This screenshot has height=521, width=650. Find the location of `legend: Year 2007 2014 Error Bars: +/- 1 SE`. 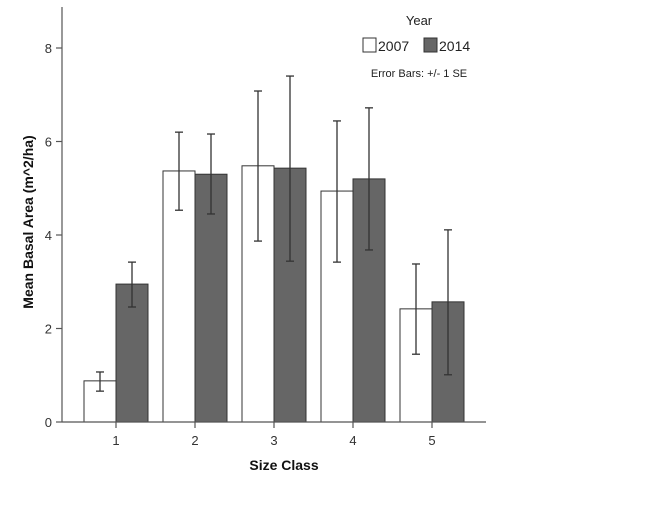

legend: Year 2007 2014 Error Bars: +/- 1 SE is located at coordinates (416, 46).